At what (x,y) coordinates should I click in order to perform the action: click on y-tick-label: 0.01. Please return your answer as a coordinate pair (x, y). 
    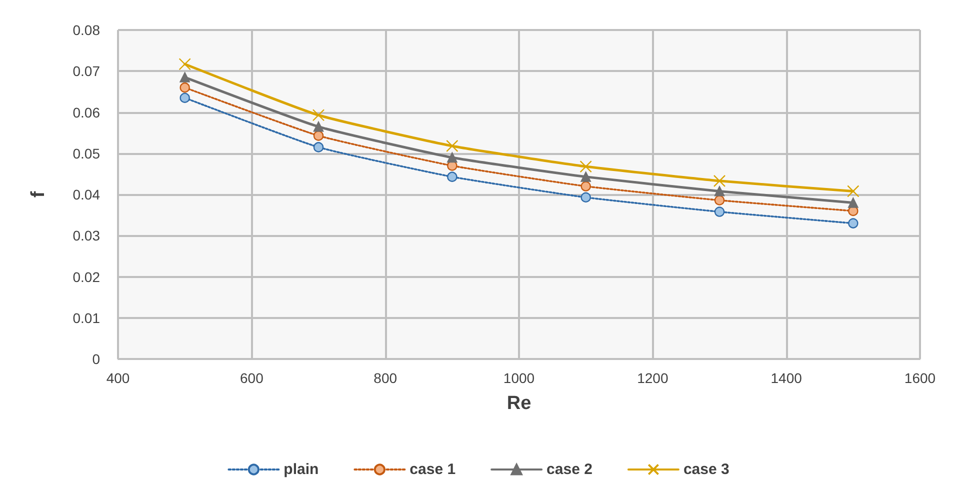
    Looking at the image, I should click on (86, 318).